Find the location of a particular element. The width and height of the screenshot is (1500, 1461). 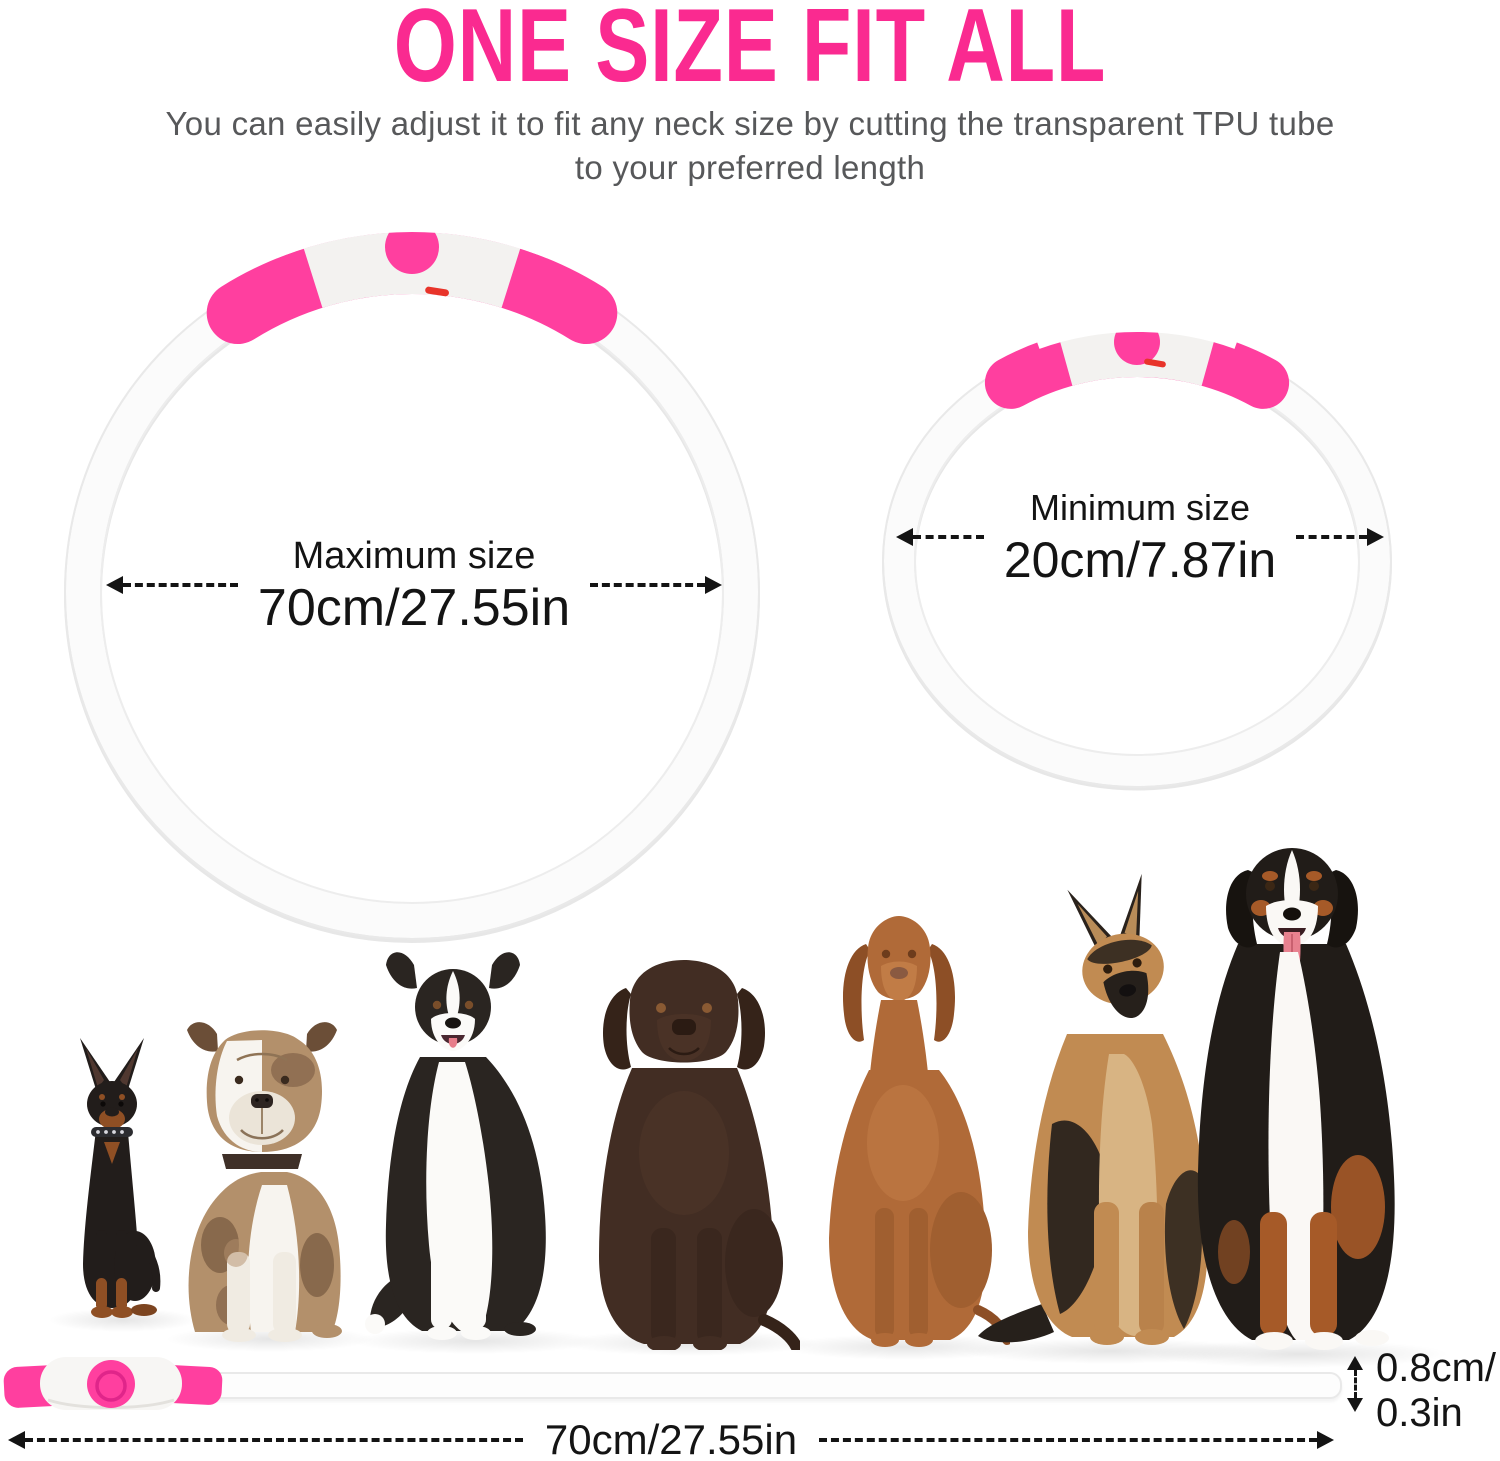

dog-border-collie-illustration is located at coordinates (455, 1146).